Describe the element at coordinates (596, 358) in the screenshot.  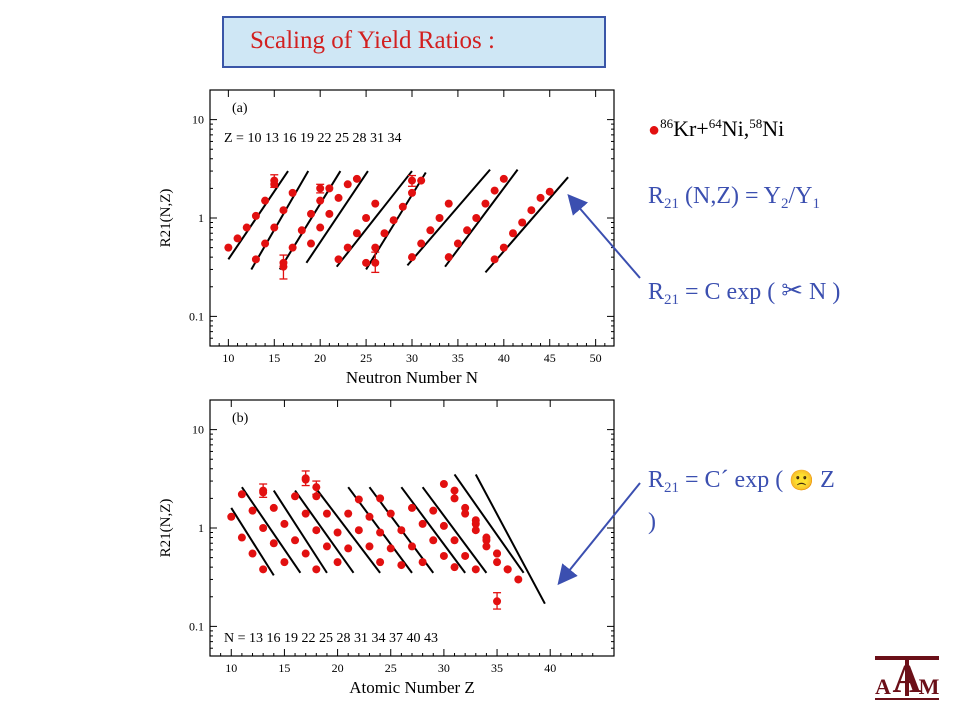
I see `x-tick-label: 50` at that location.